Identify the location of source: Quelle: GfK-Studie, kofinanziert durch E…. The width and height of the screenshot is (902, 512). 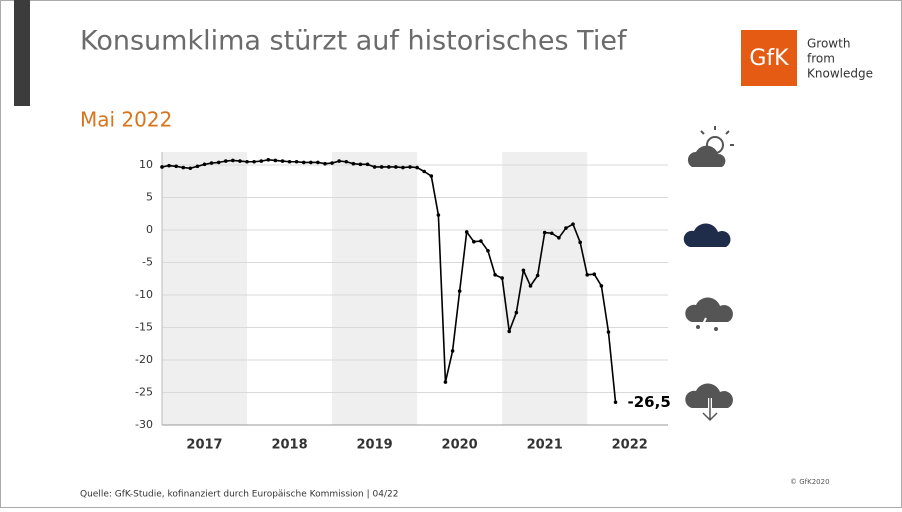
(239, 495).